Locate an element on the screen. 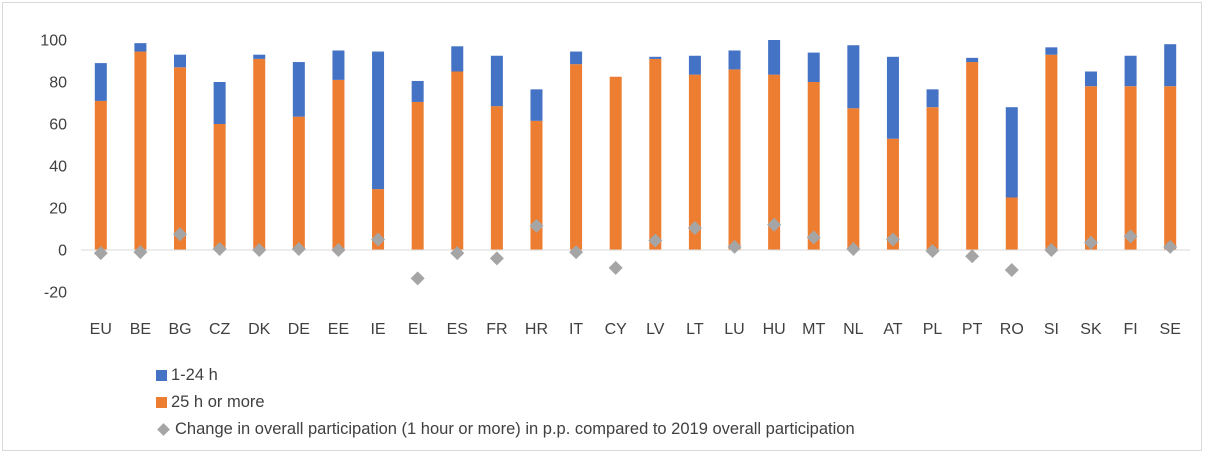 The image size is (1206, 453). x-tick-label: CZ is located at coordinates (220, 329).